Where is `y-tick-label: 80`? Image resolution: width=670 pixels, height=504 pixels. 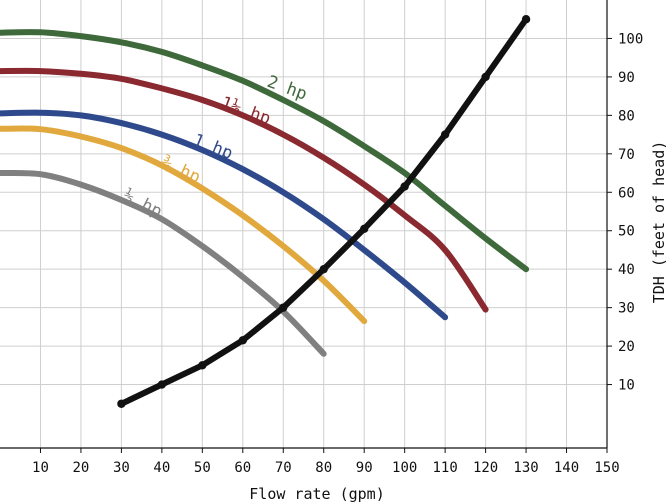 y-tick-label: 80 is located at coordinates (626, 116).